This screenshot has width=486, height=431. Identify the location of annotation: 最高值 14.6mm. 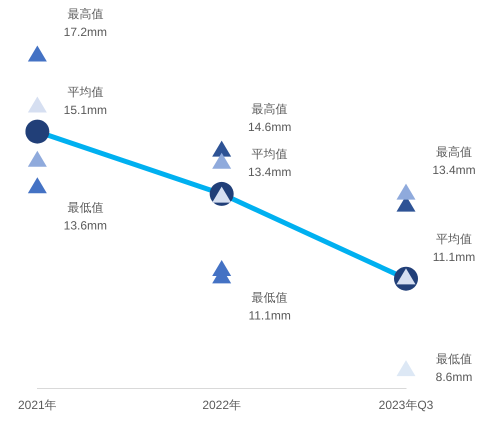
(270, 118).